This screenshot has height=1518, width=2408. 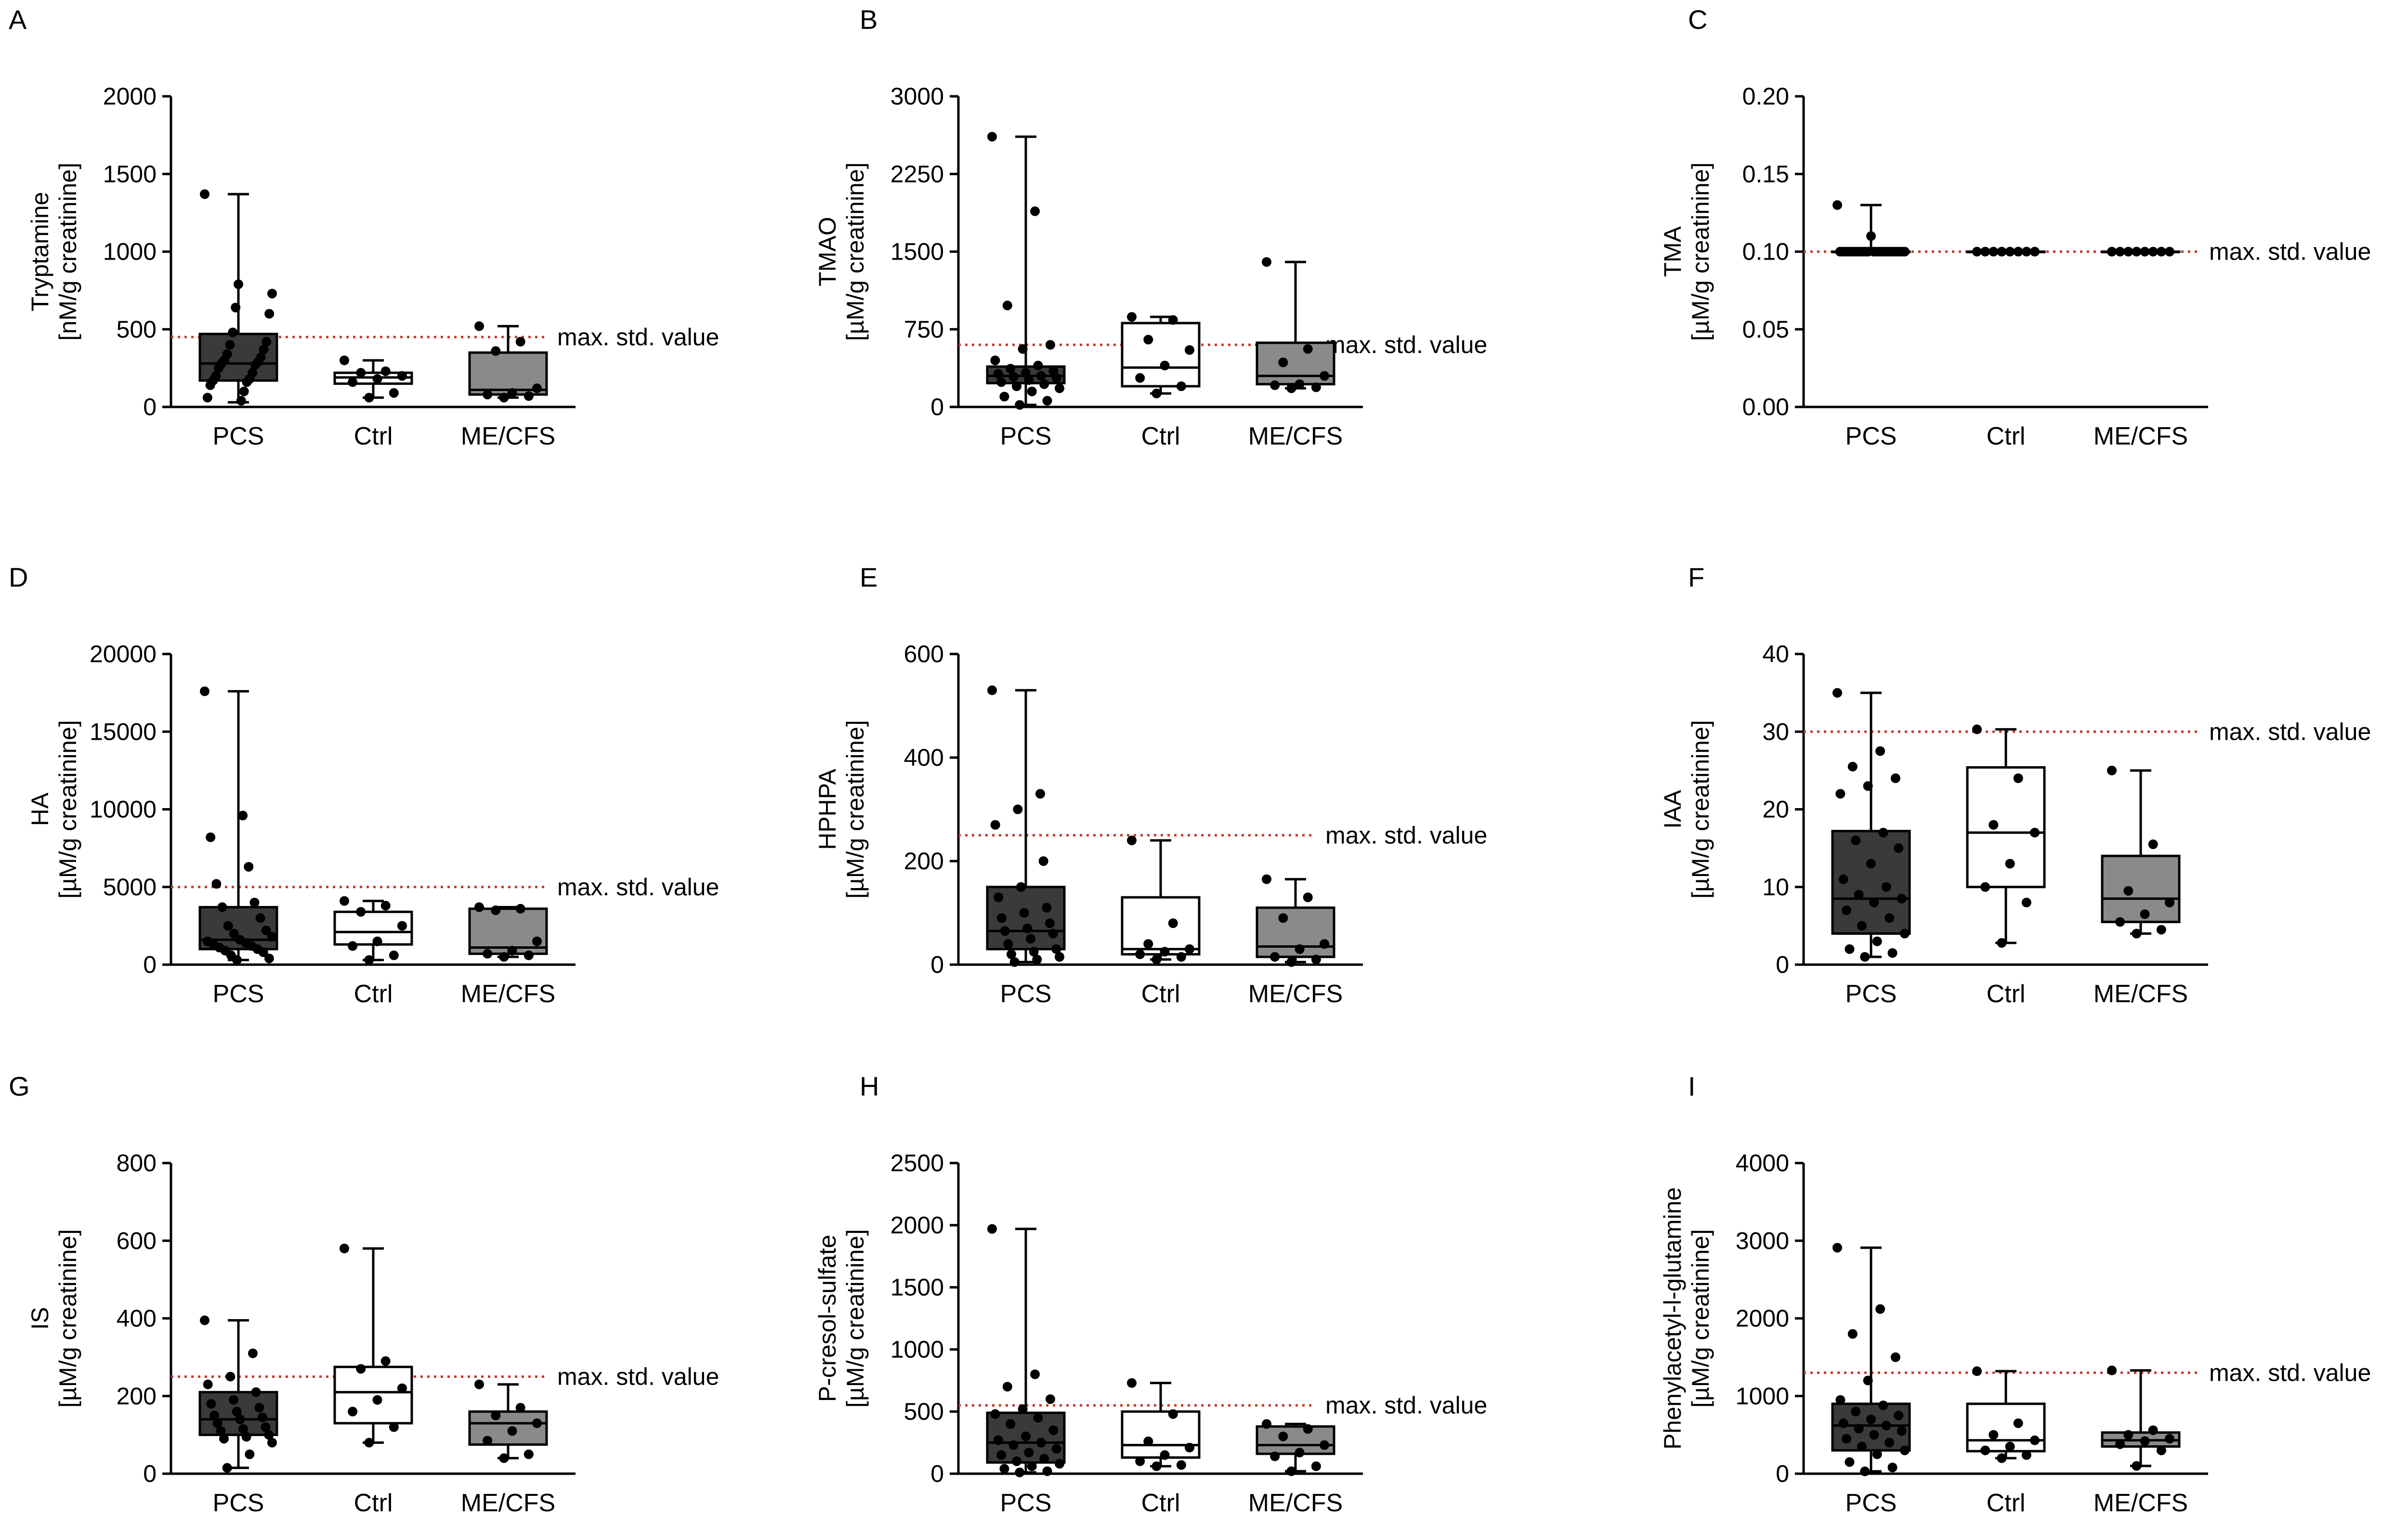 I want to click on y-tick-label: 200, so click(x=924, y=861).